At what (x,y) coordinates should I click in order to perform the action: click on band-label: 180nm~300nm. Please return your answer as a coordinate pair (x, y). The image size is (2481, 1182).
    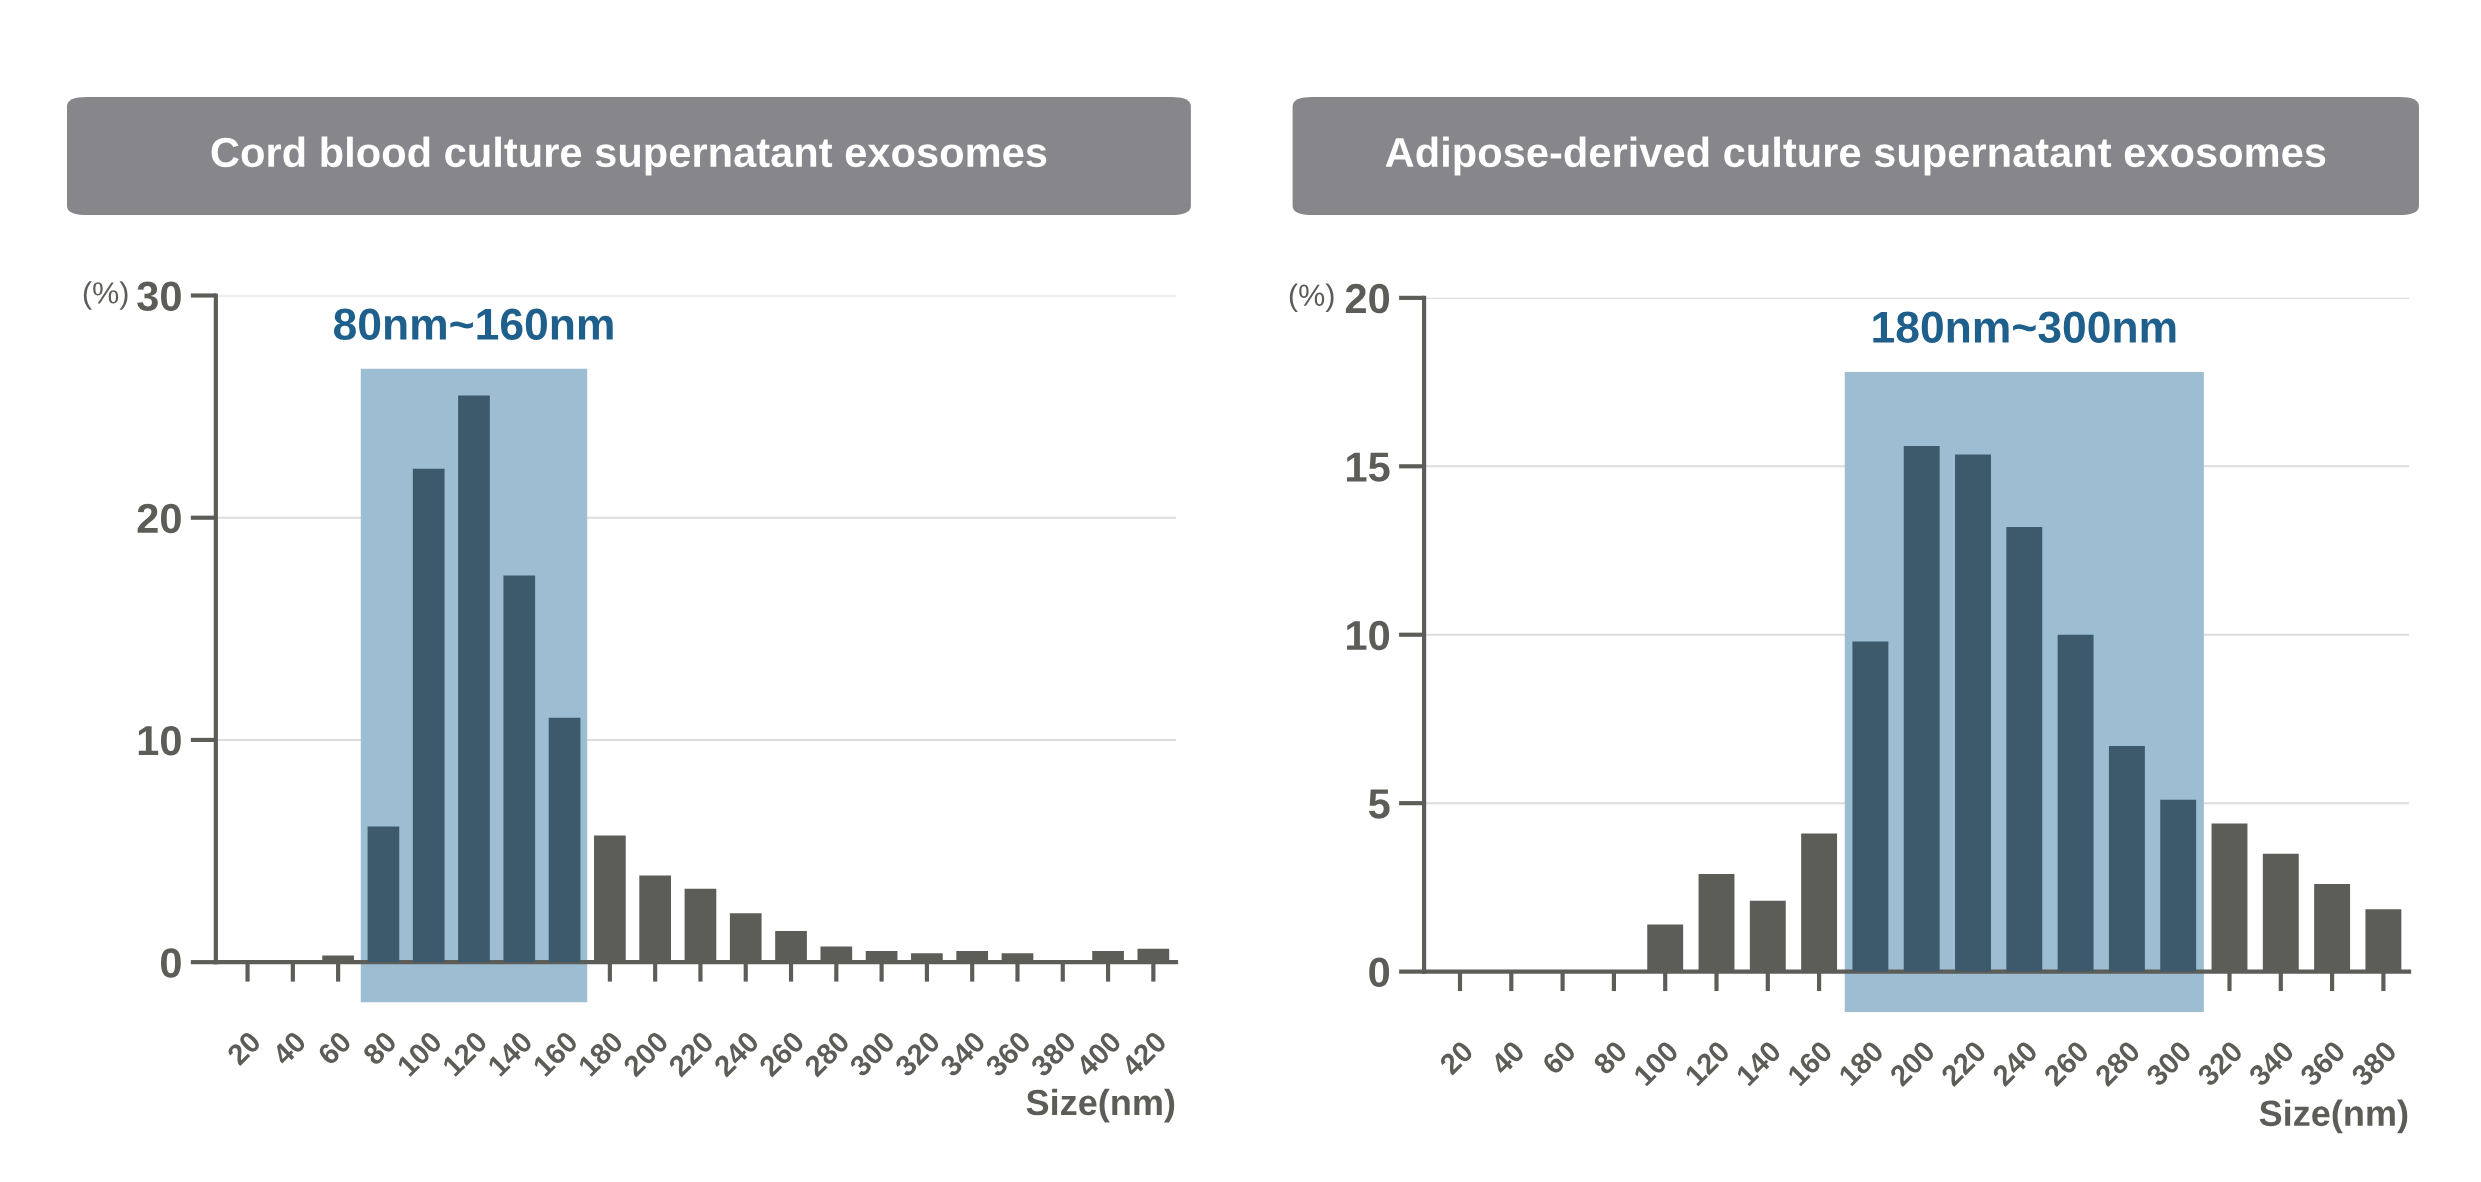
    Looking at the image, I should click on (2024, 327).